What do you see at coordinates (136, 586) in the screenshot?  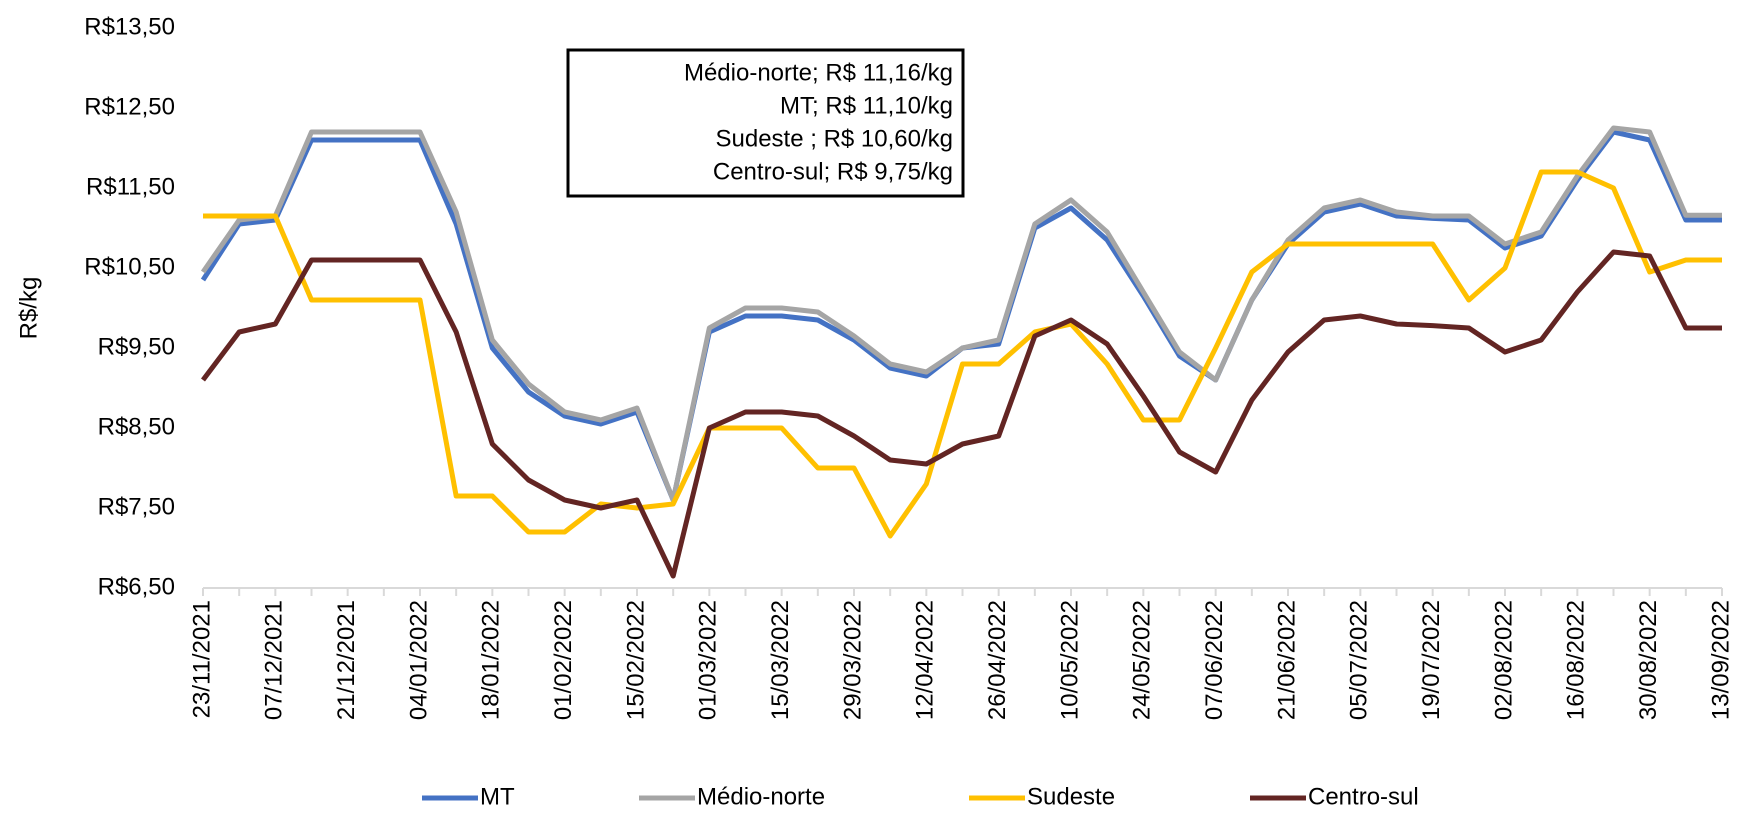 I see `y-tick-label: R$6,50` at bounding box center [136, 586].